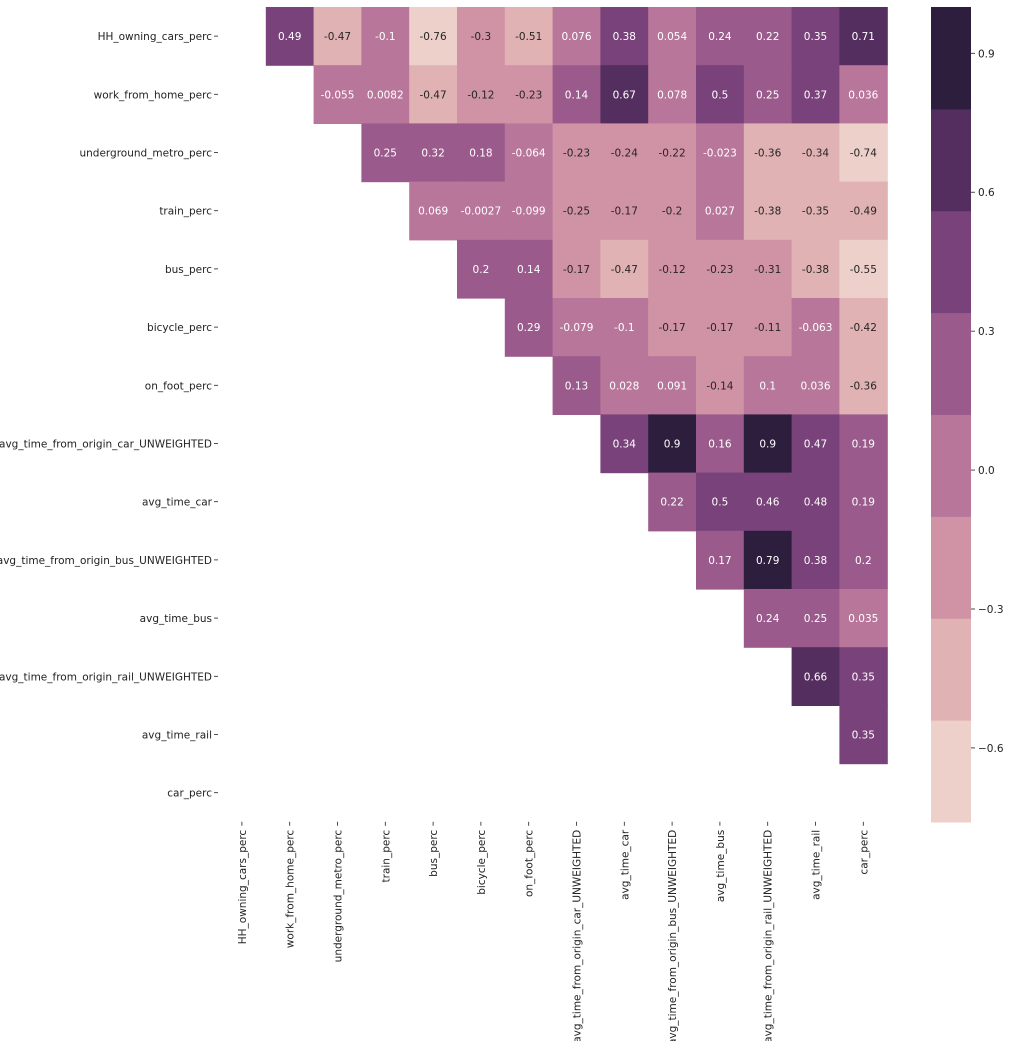 The height and width of the screenshot is (1041, 1009). I want to click on cell-value-label: 0.19, so click(863, 445).